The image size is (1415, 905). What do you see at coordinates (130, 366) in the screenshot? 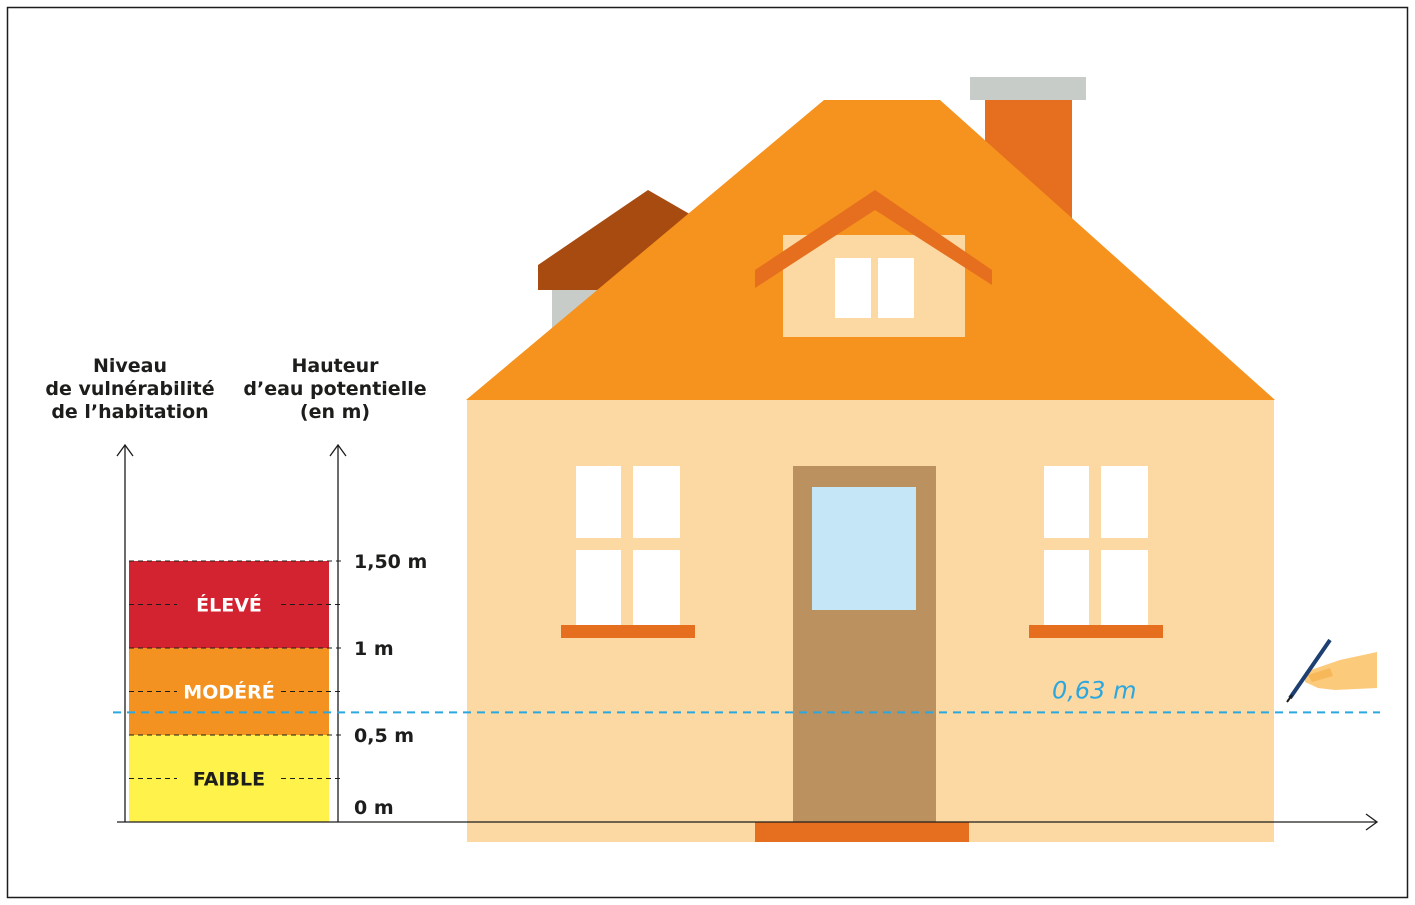
I see `vulnerability-header-line: Niveau` at bounding box center [130, 366].